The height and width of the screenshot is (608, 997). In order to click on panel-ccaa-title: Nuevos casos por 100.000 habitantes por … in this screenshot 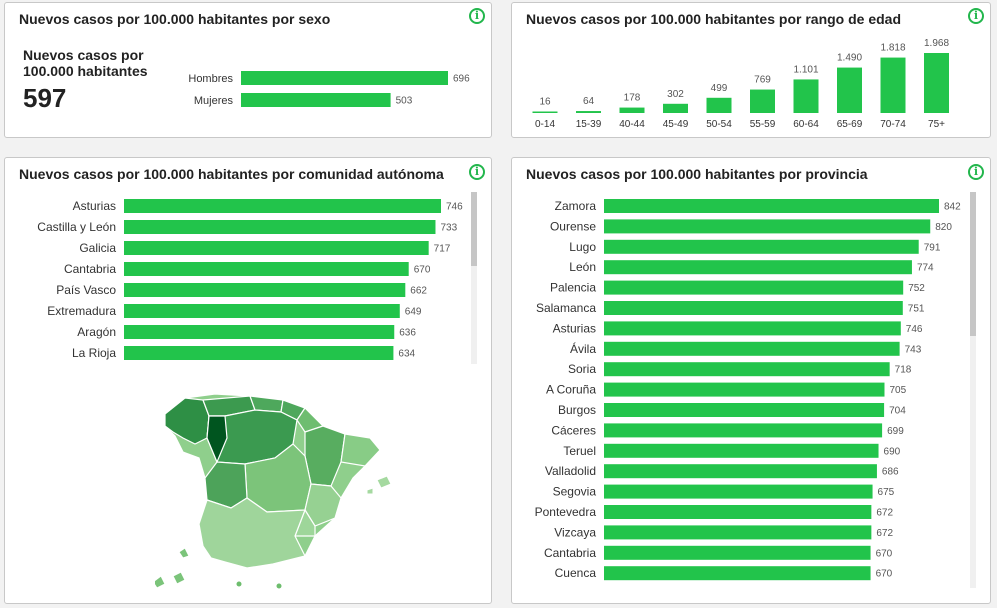, I will do `click(231, 174)`.